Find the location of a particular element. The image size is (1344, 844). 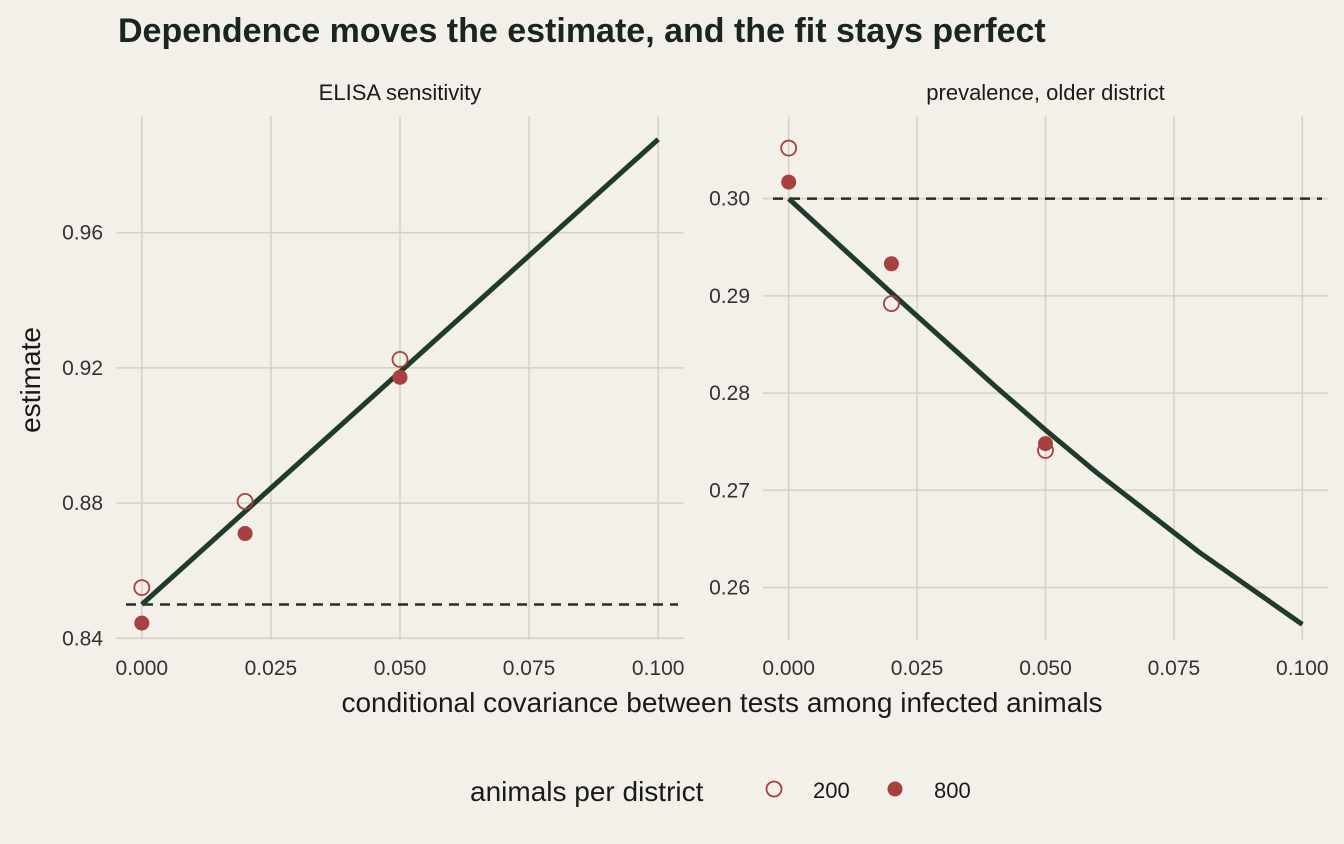

panel-strip-label: ELISA sensitivity is located at coordinates (400, 92).